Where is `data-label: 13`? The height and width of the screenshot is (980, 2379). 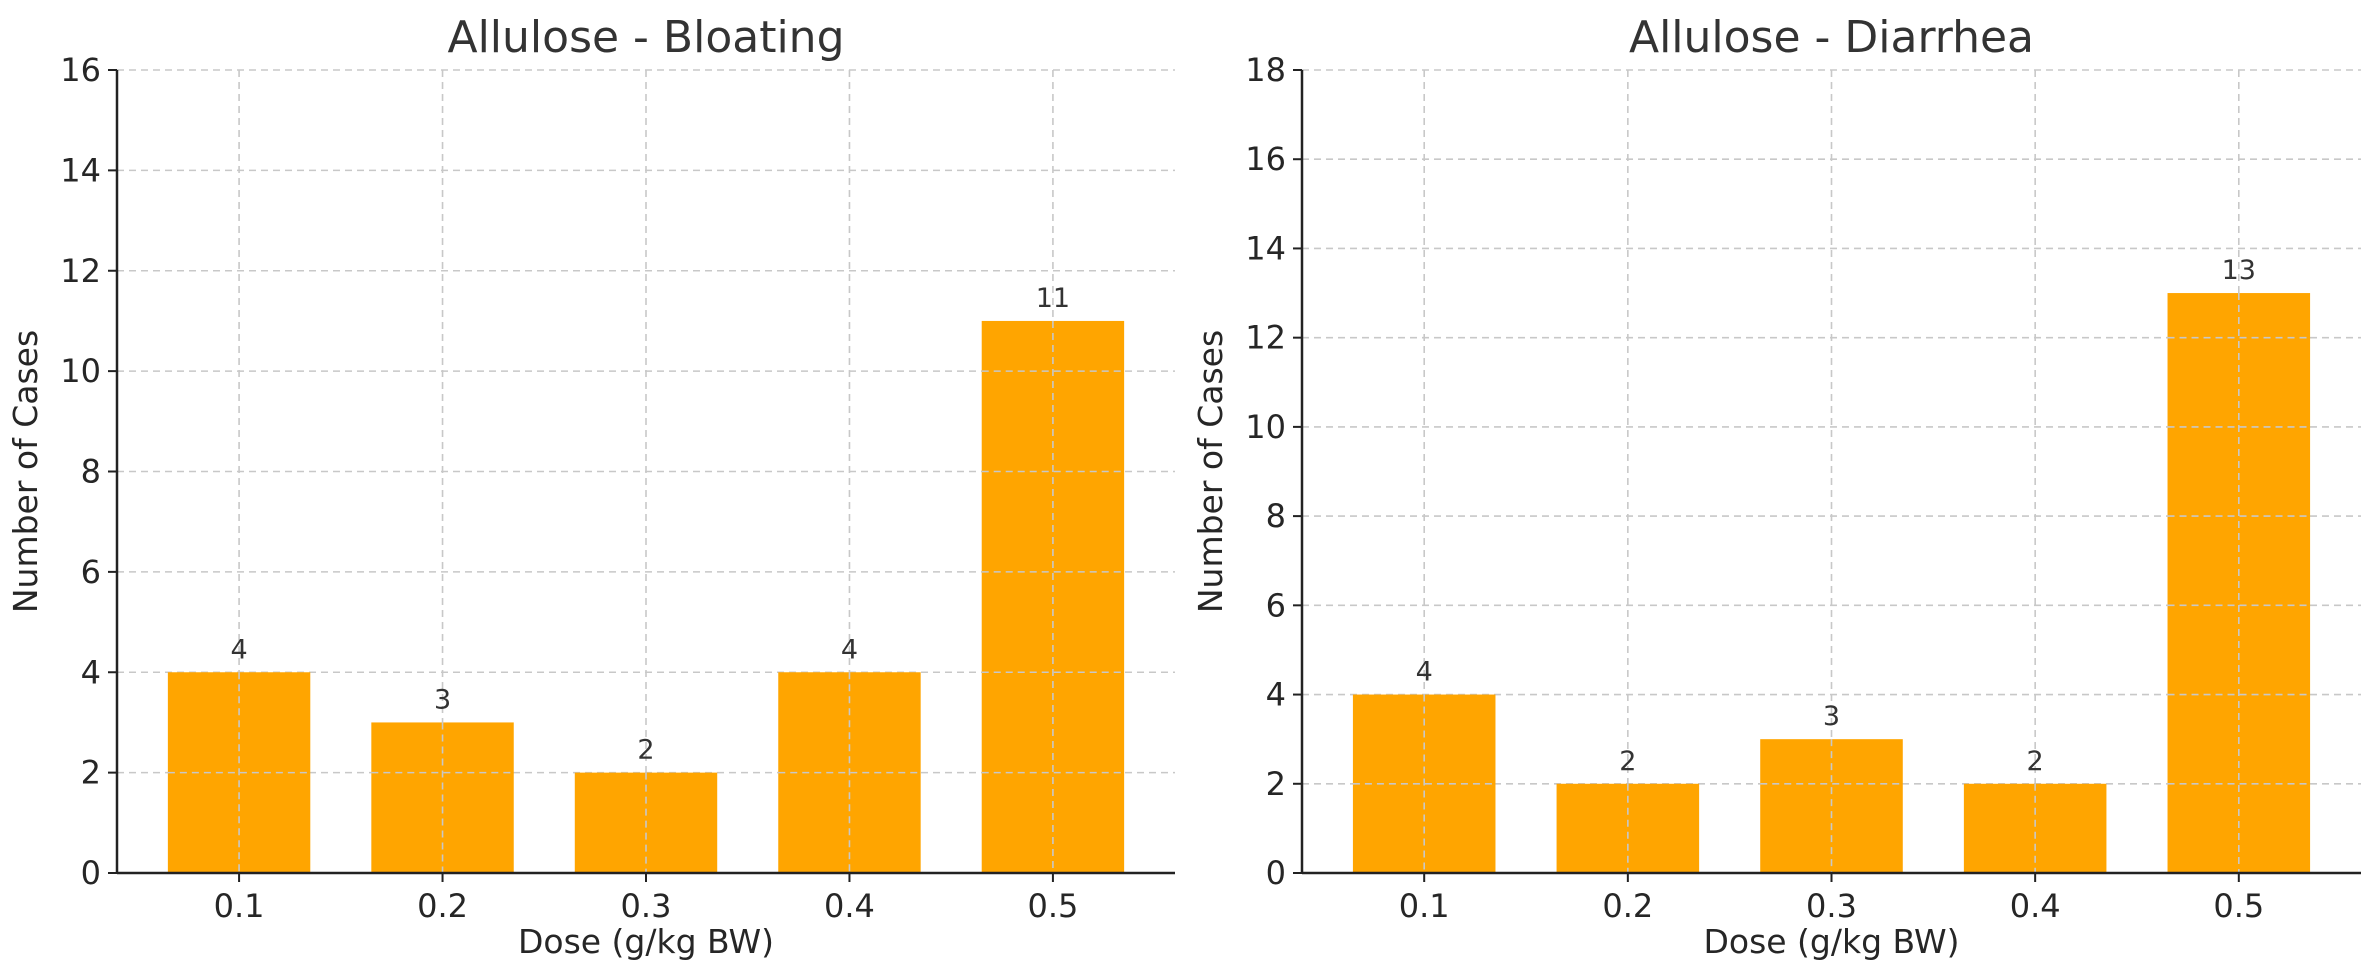
data-label: 13 is located at coordinates (2239, 270).